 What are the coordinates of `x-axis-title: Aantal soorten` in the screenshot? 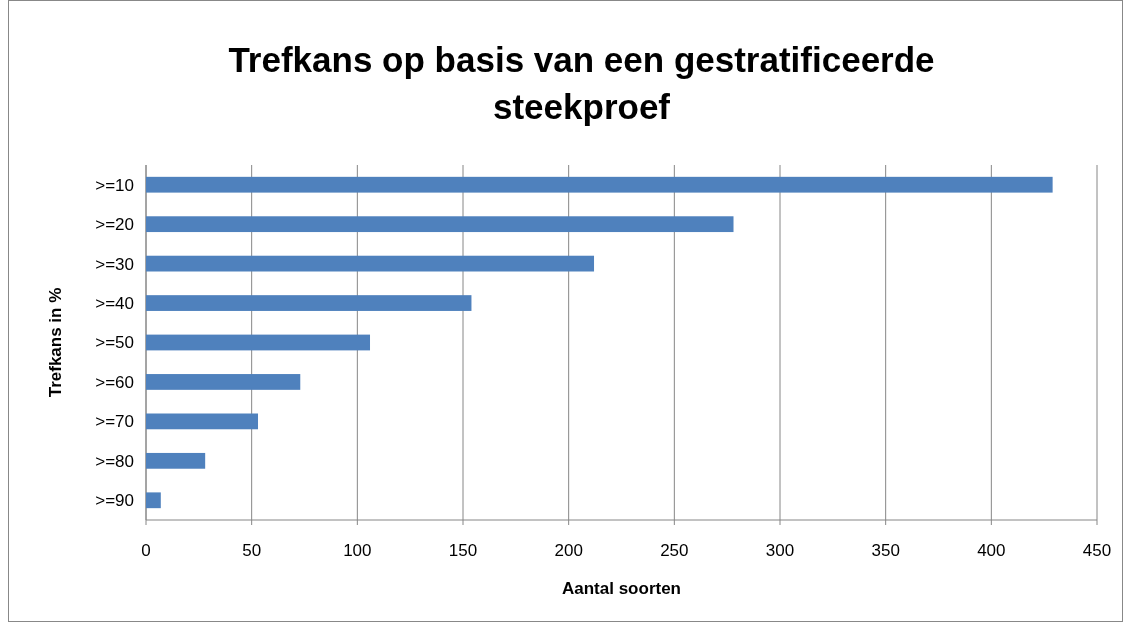 It's located at (621, 588).